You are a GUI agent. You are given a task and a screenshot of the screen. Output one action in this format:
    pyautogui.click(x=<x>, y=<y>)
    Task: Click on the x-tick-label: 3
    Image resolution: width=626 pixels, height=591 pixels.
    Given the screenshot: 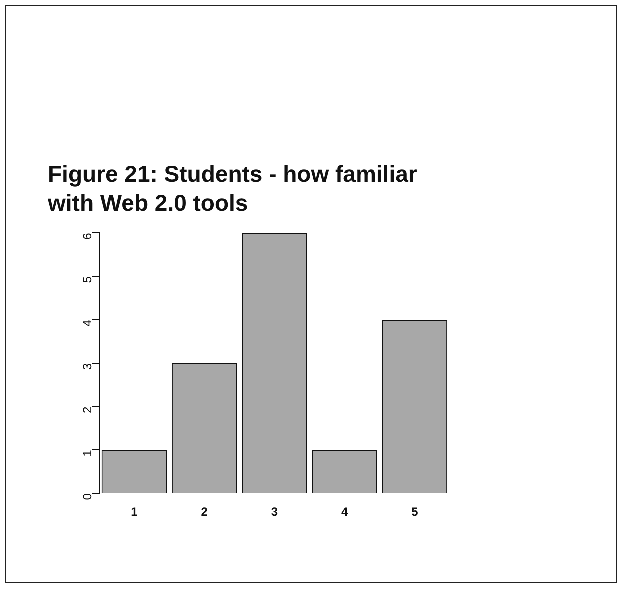 What is the action you would take?
    pyautogui.click(x=274, y=512)
    